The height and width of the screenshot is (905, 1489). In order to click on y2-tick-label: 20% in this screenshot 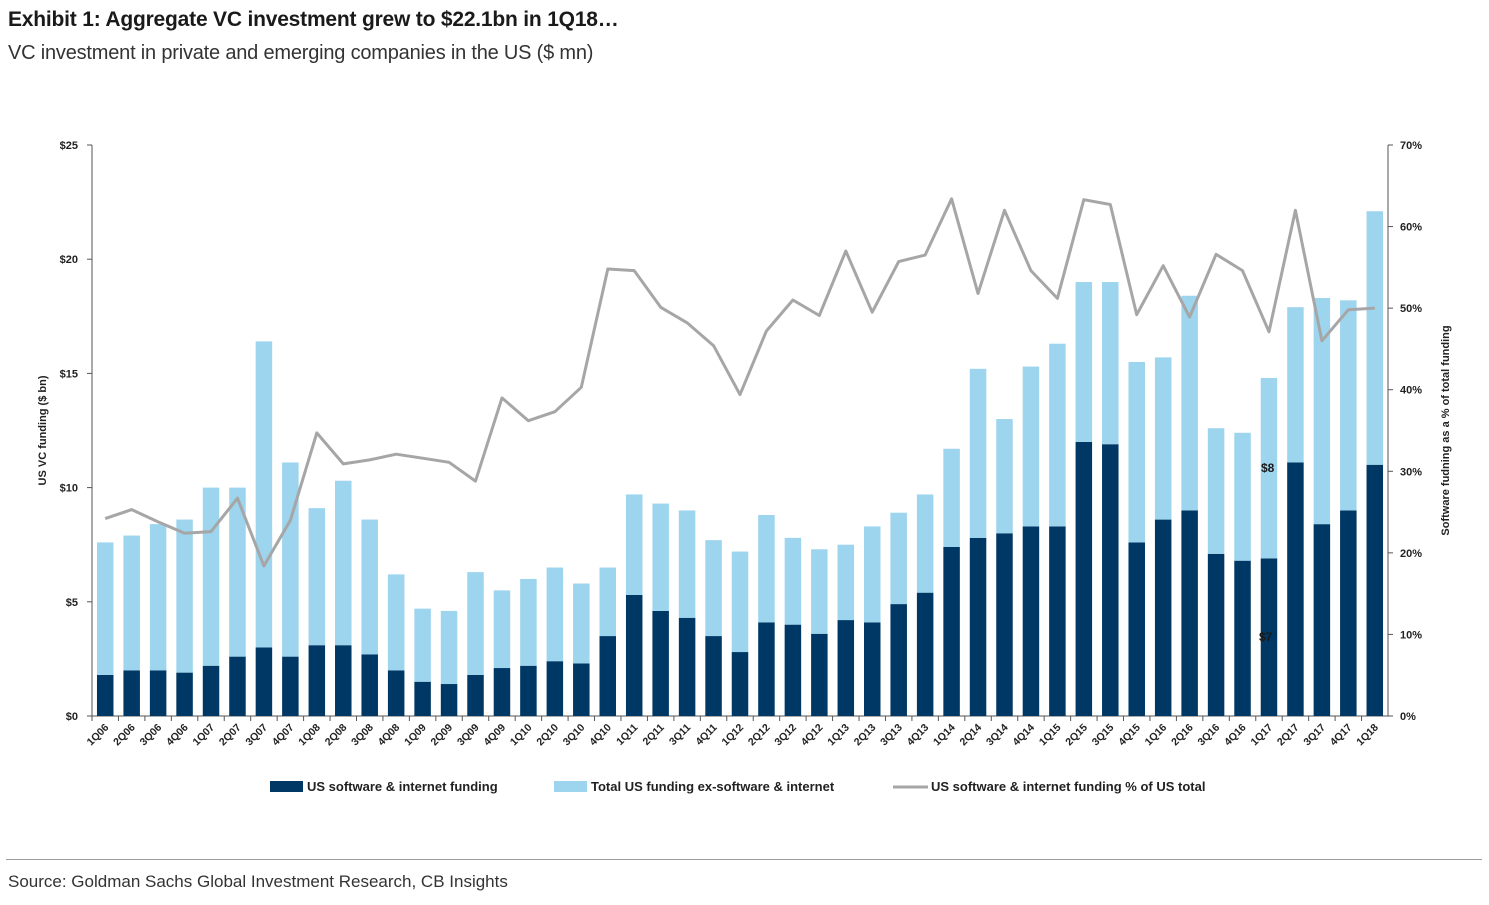, I will do `click(1411, 554)`.